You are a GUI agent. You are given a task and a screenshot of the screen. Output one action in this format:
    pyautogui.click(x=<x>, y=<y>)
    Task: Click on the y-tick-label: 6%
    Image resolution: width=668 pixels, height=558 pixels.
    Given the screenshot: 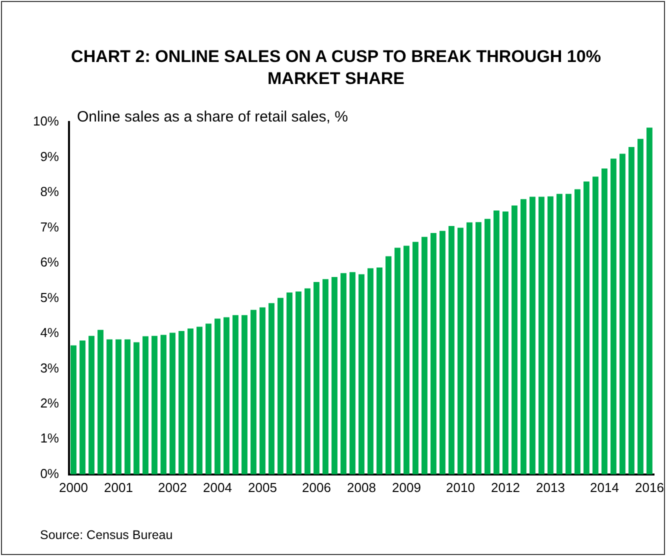 What is the action you would take?
    pyautogui.click(x=50, y=262)
    